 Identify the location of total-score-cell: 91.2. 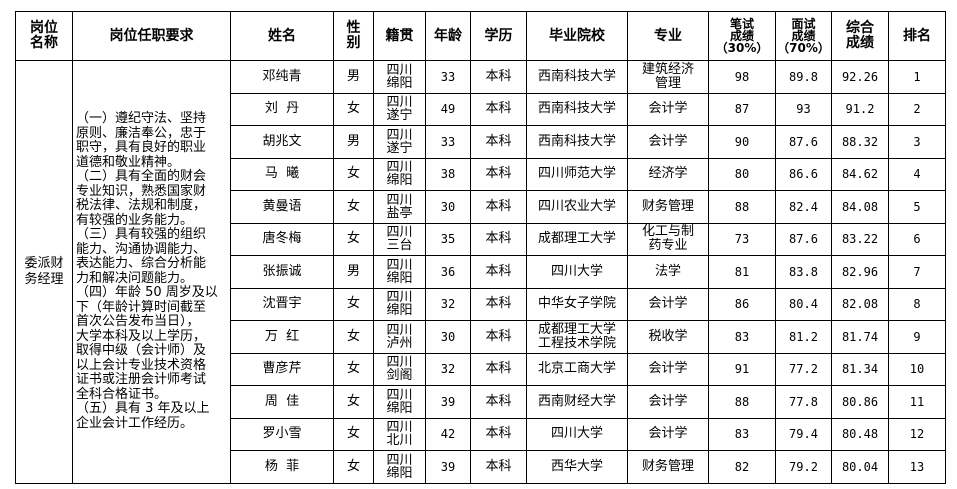
(860, 109).